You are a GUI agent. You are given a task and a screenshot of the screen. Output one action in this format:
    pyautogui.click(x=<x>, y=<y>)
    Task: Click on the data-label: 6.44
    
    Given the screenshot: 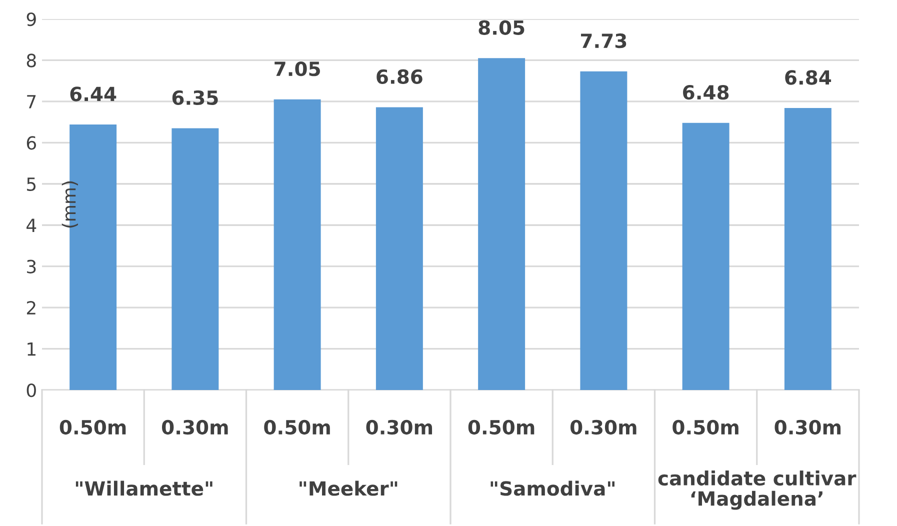 What is the action you would take?
    pyautogui.click(x=93, y=94)
    